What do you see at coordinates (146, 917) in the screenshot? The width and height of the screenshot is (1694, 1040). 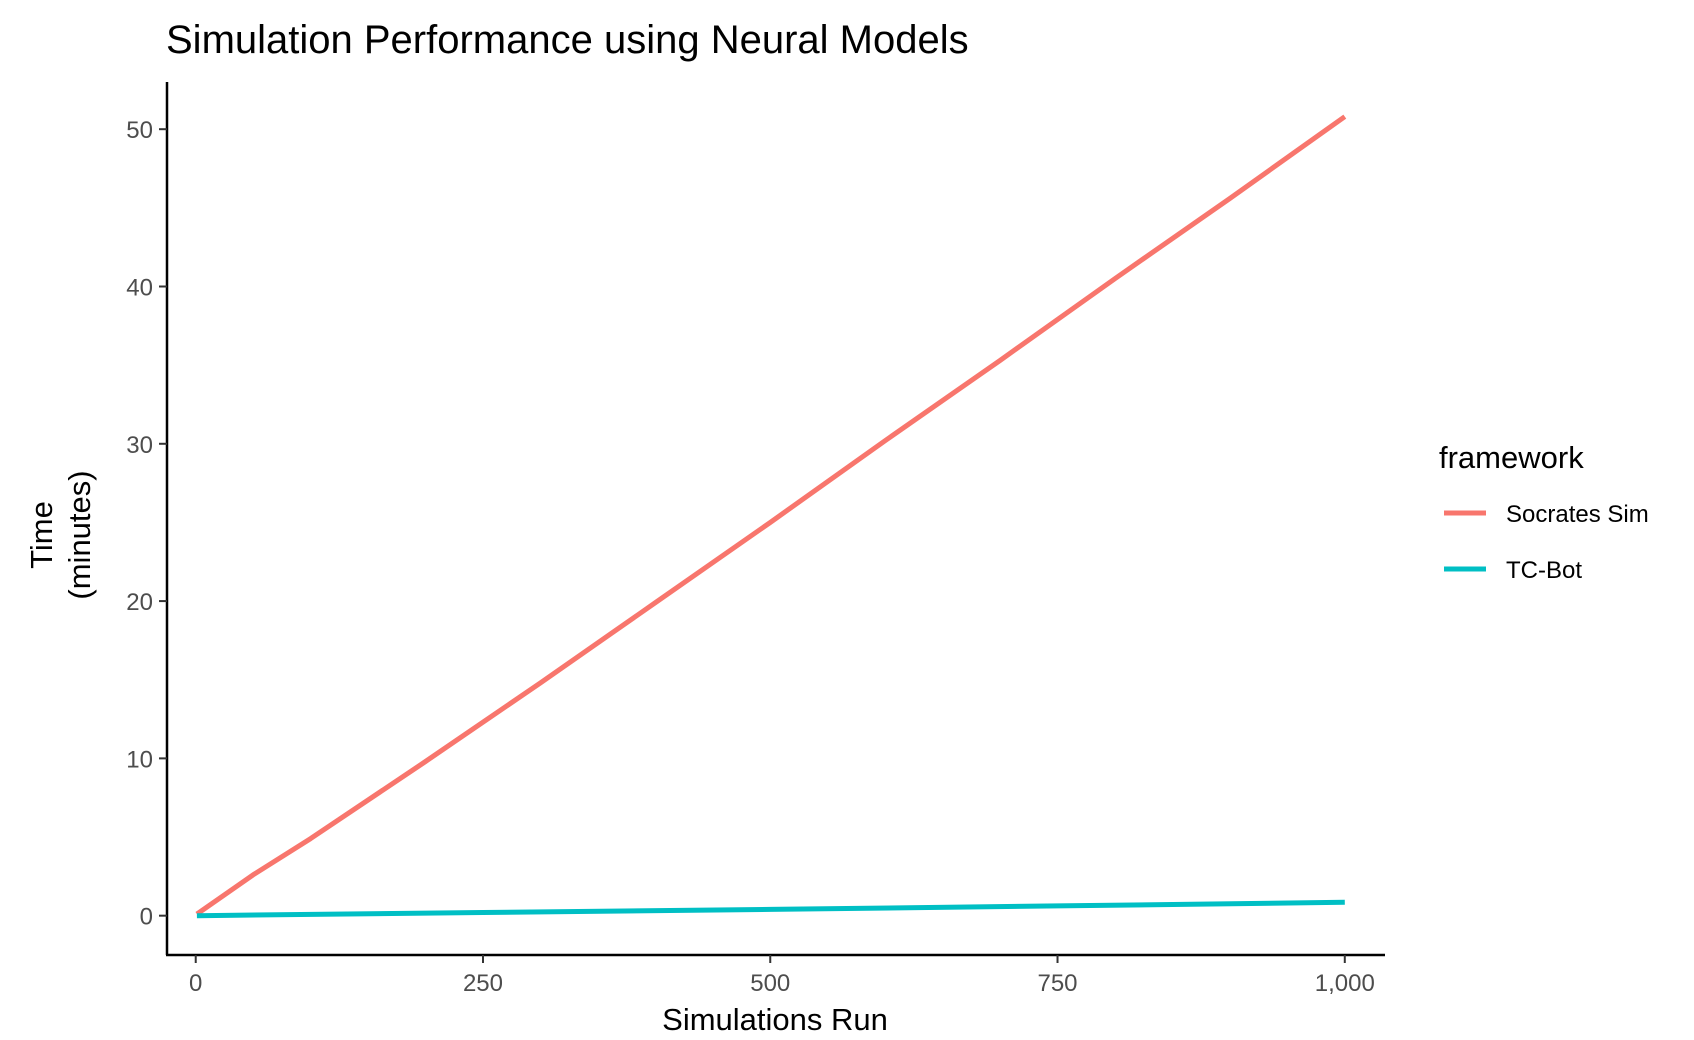 I see `y-tick-label: 0` at bounding box center [146, 917].